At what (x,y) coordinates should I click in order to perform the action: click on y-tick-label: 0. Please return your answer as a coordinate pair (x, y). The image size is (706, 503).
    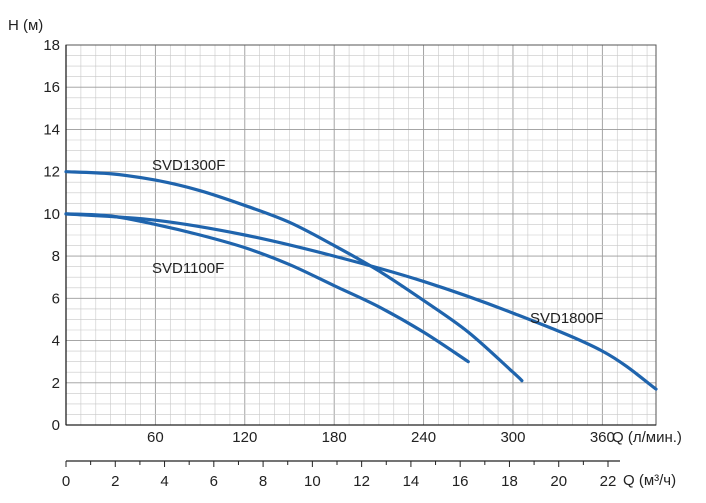
    Looking at the image, I should click on (56, 425).